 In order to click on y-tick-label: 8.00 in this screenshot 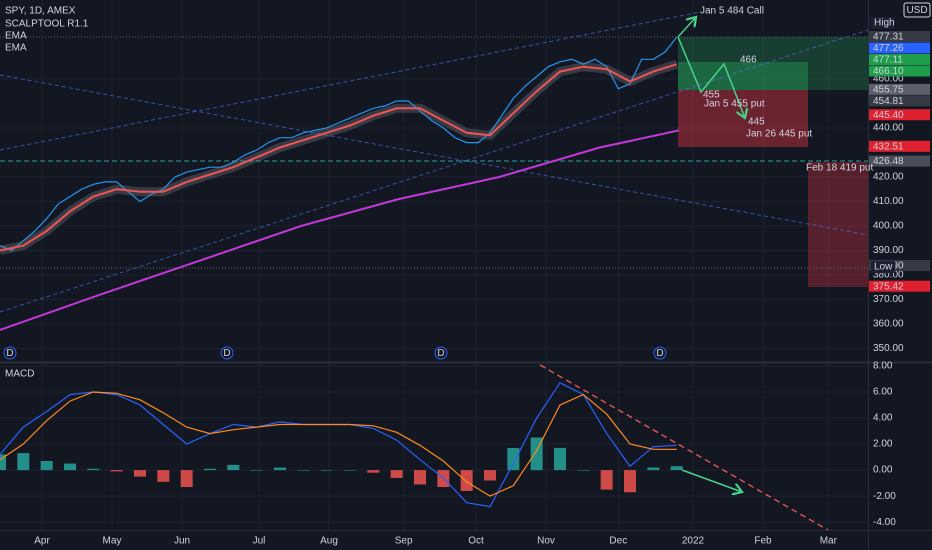, I will do `click(883, 366)`.